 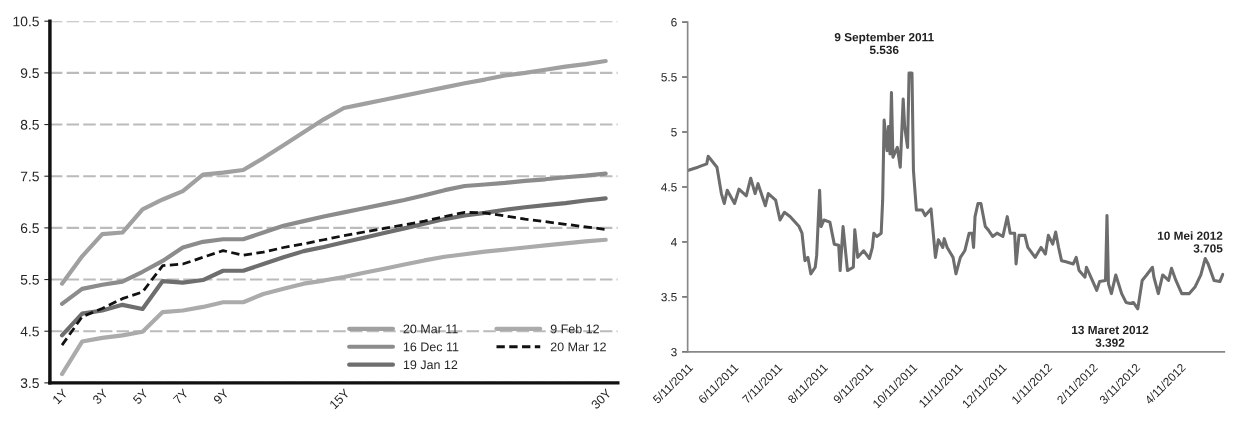 I want to click on legend-label: 20 Mar 12, so click(x=578, y=347).